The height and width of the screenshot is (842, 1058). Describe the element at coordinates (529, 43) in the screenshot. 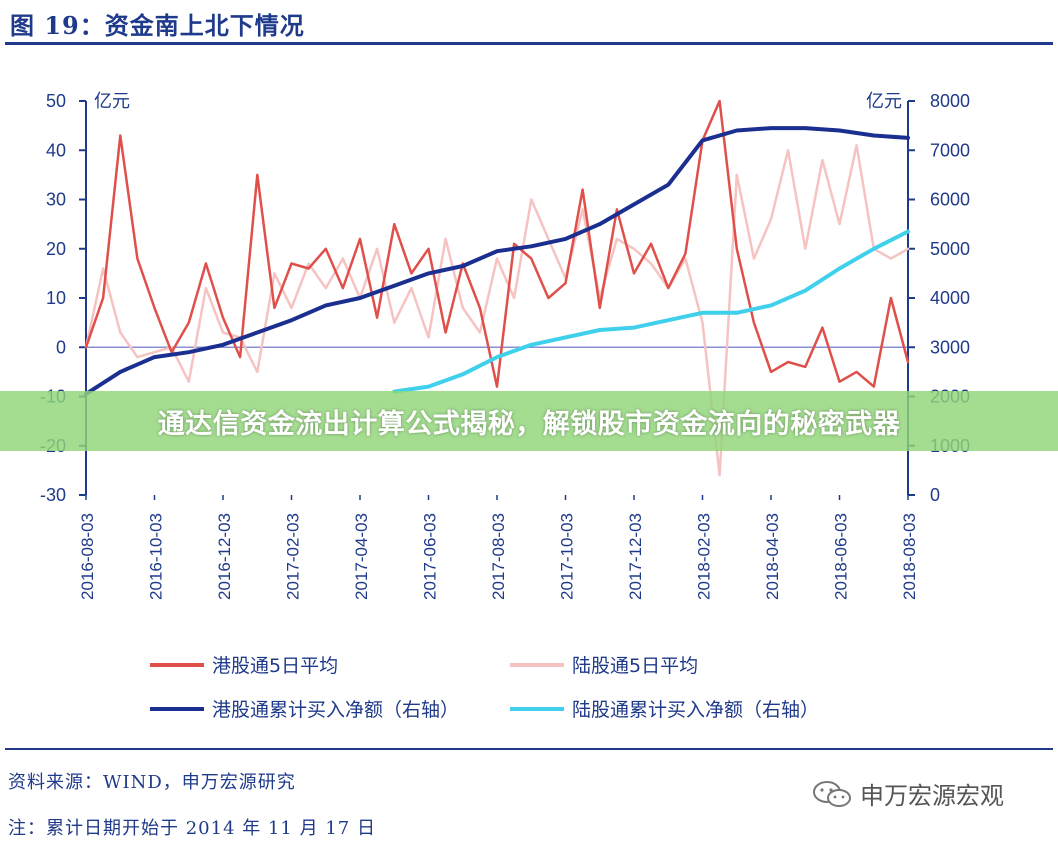

I see `title-rule` at that location.